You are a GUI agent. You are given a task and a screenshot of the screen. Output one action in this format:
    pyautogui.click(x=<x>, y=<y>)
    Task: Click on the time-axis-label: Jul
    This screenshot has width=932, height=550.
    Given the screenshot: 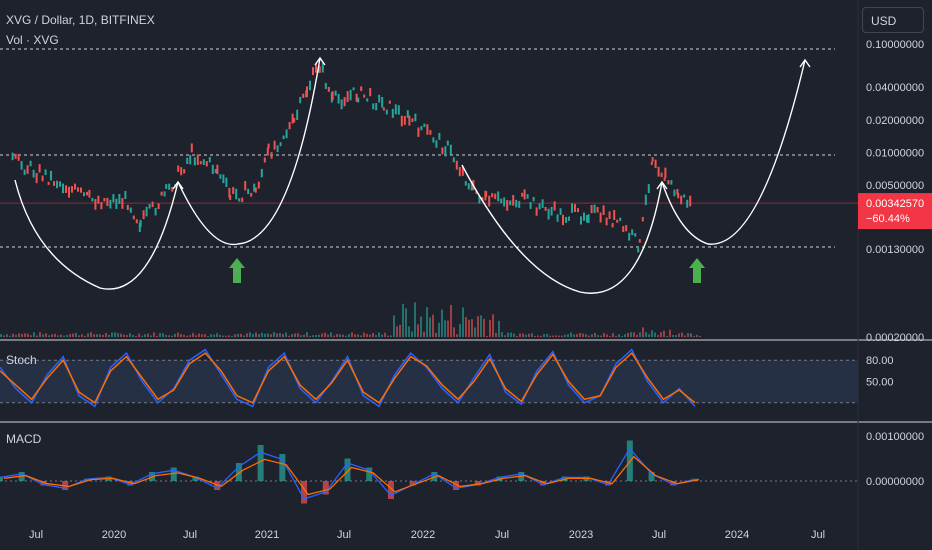 What is the action you would take?
    pyautogui.click(x=190, y=535)
    